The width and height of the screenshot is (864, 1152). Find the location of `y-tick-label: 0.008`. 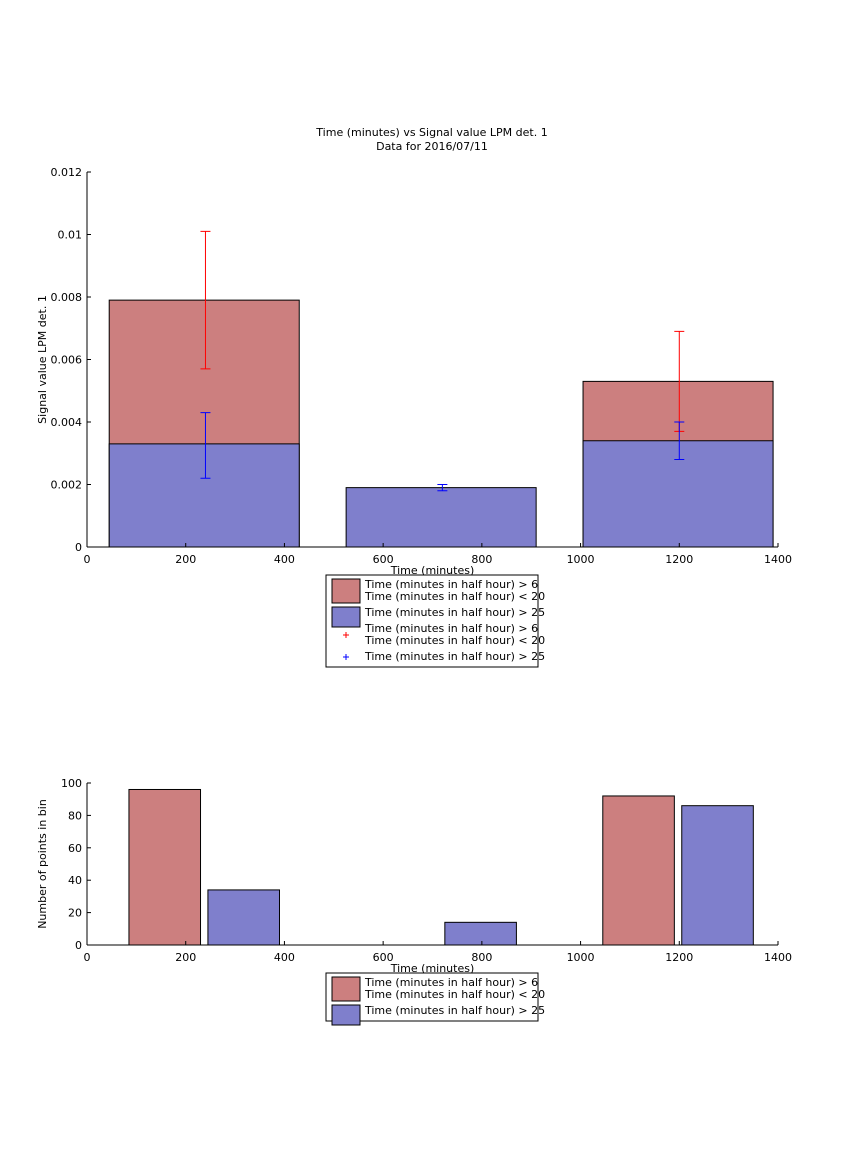

y-tick-label: 0.008 is located at coordinates (67, 297).